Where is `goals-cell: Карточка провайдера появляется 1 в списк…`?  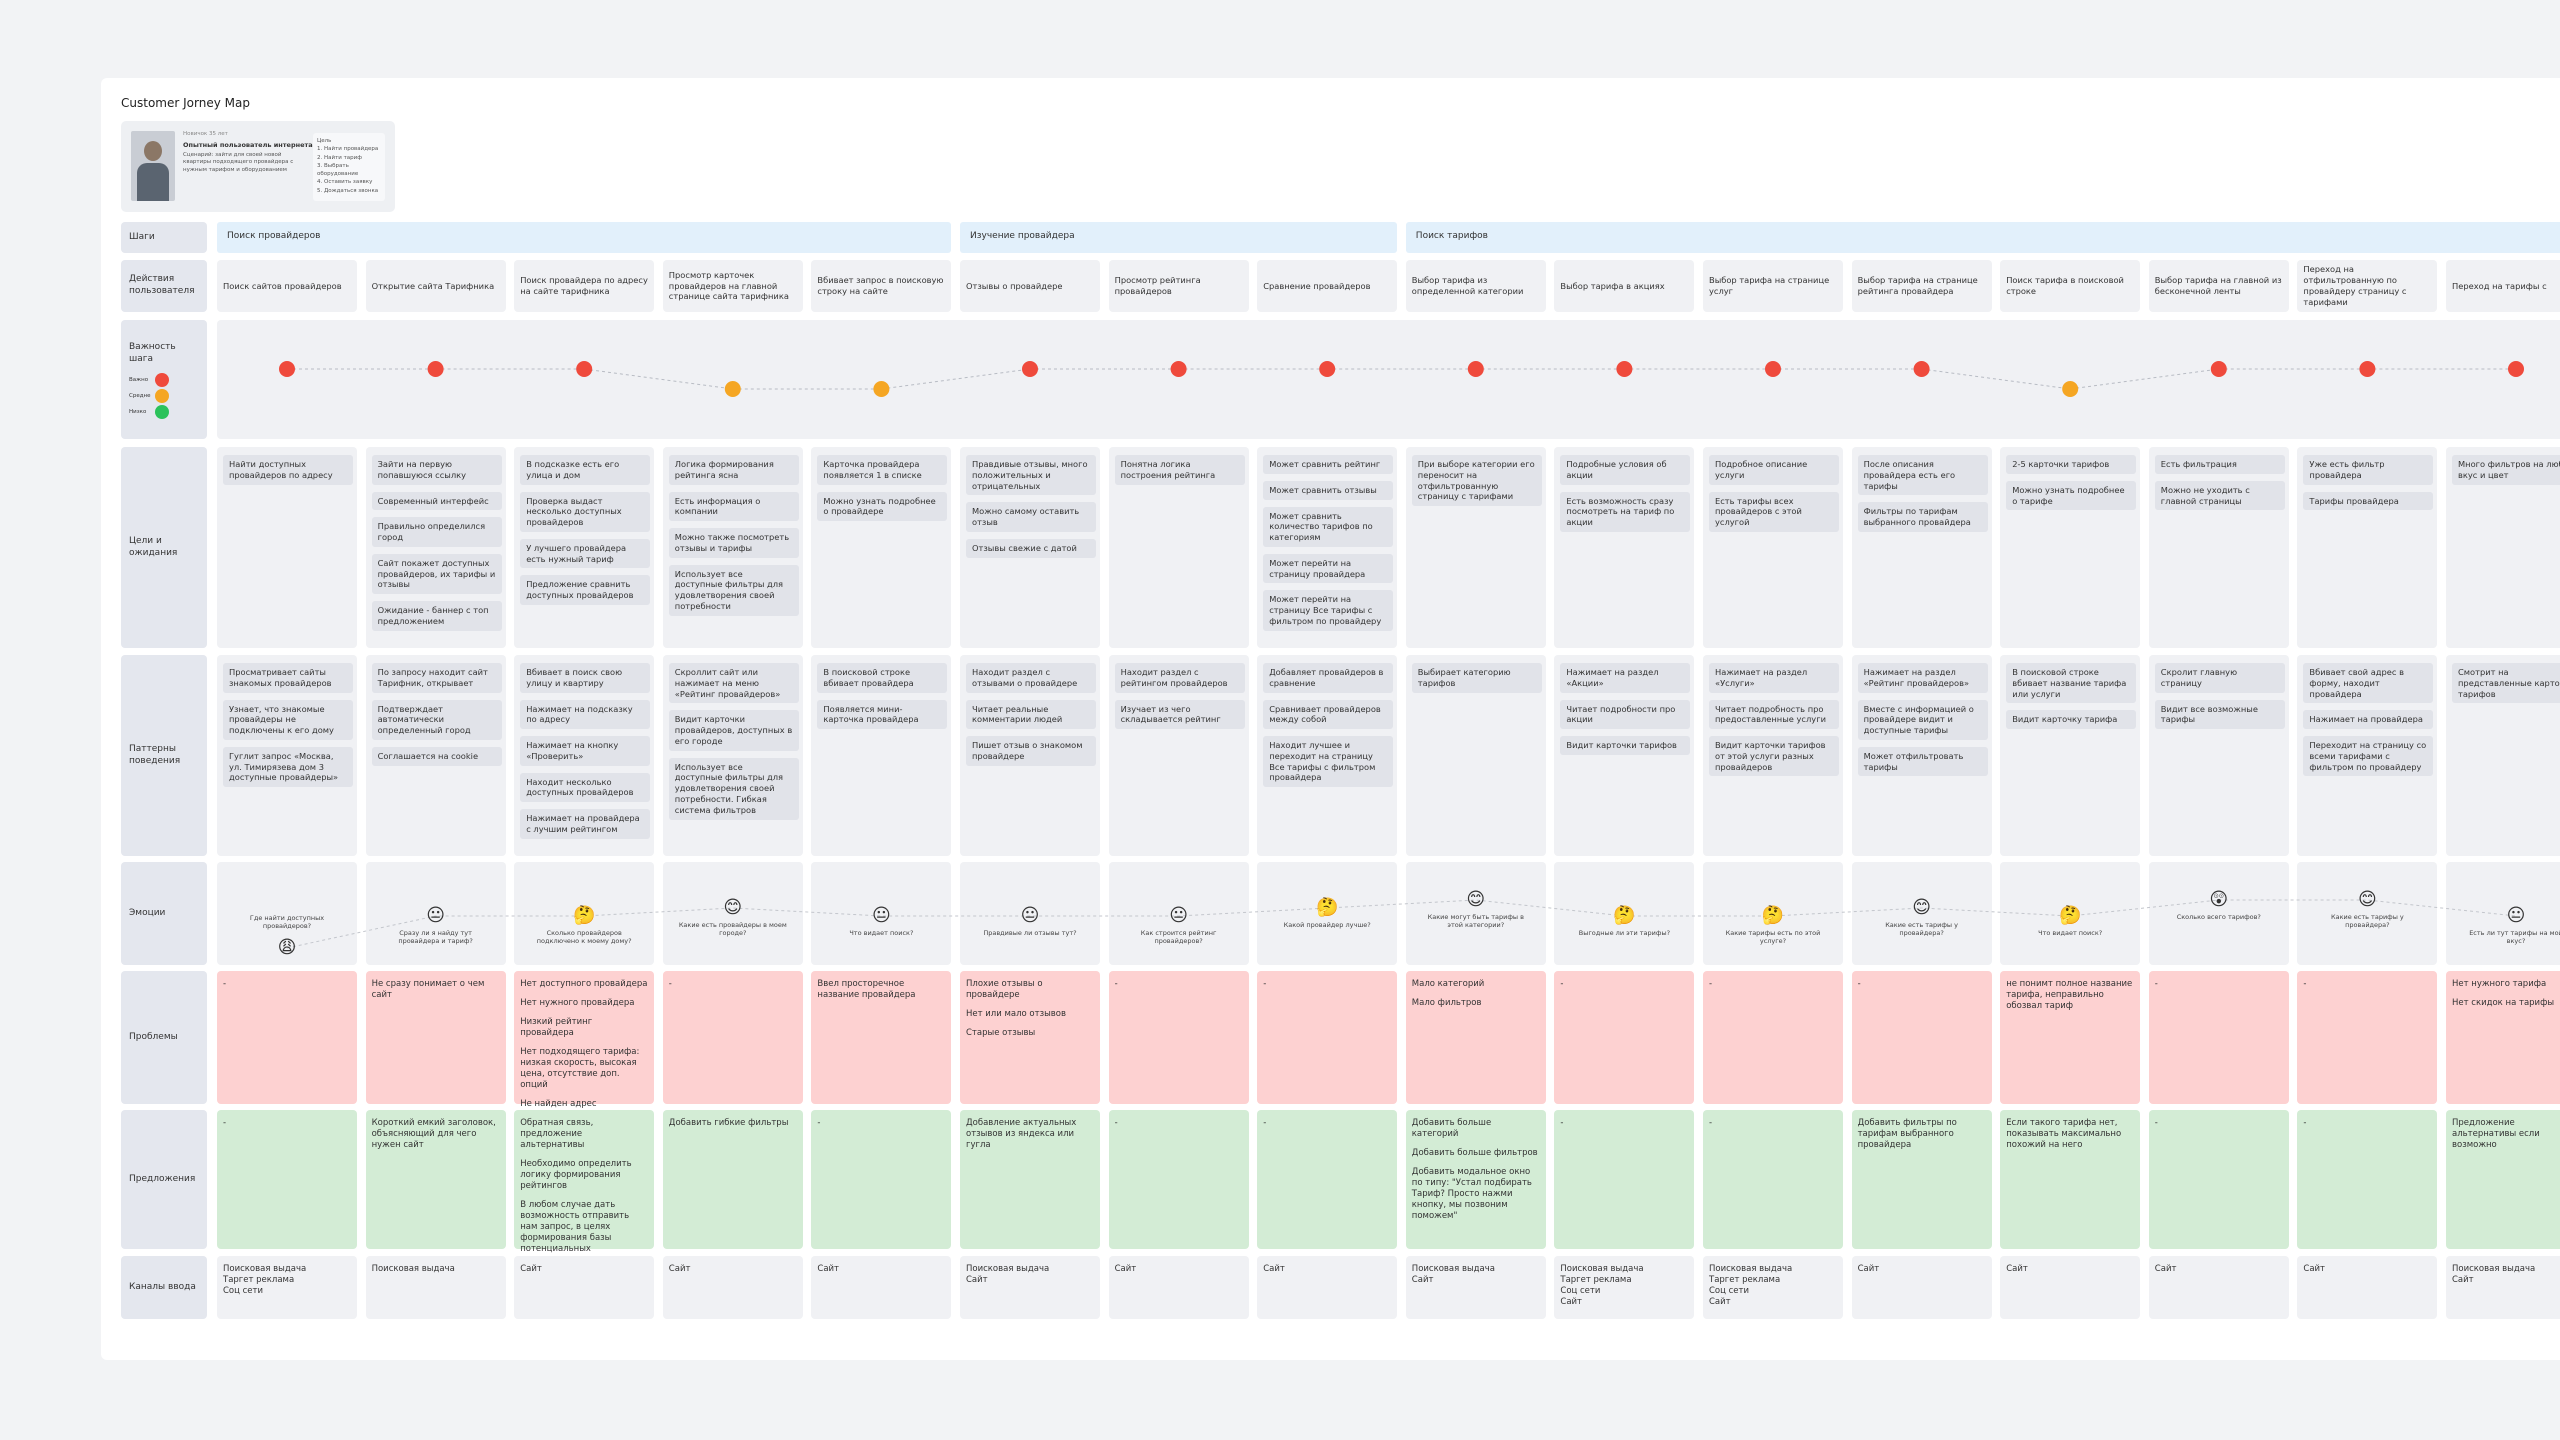 goals-cell: Карточка провайдера появляется 1 в списк… is located at coordinates (881, 547).